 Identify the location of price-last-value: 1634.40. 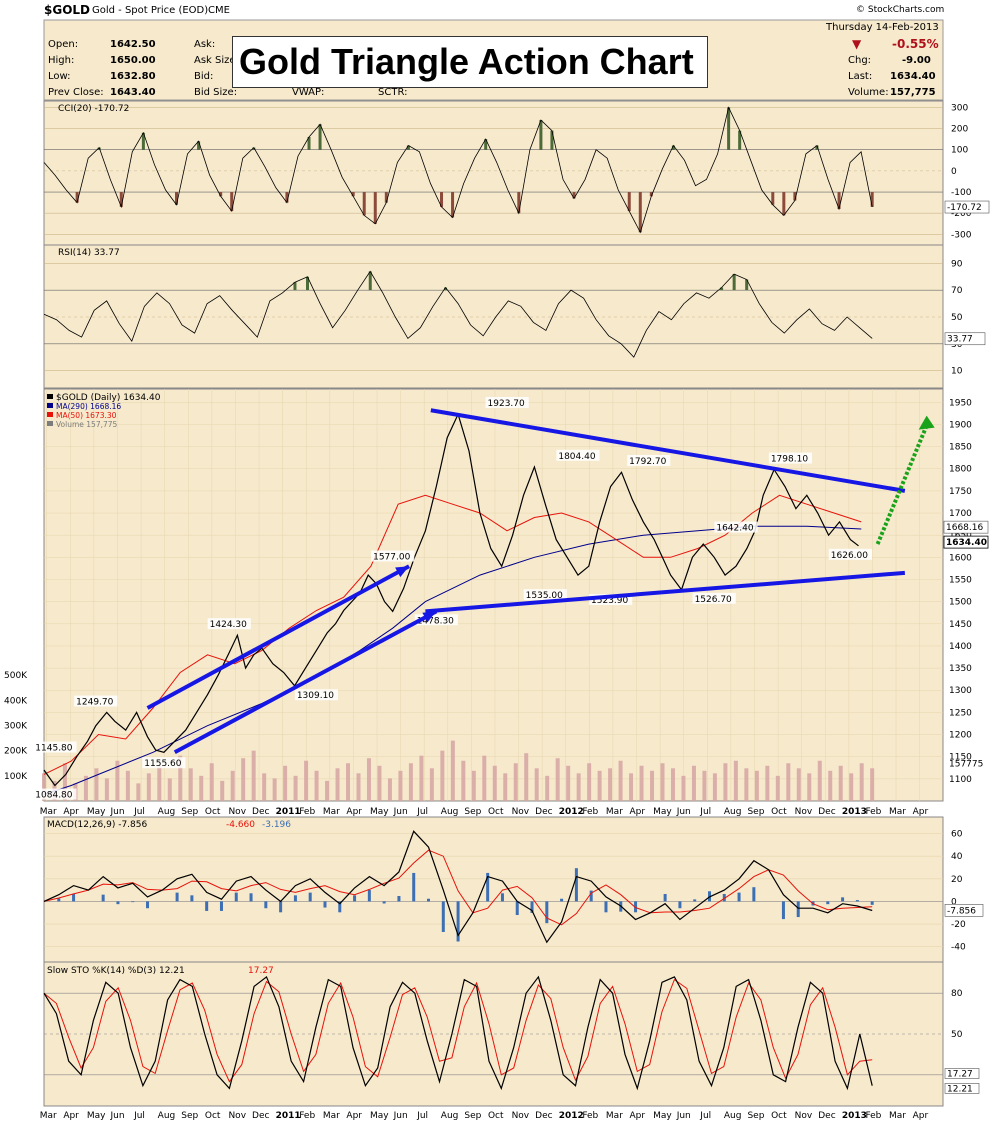
(966, 543).